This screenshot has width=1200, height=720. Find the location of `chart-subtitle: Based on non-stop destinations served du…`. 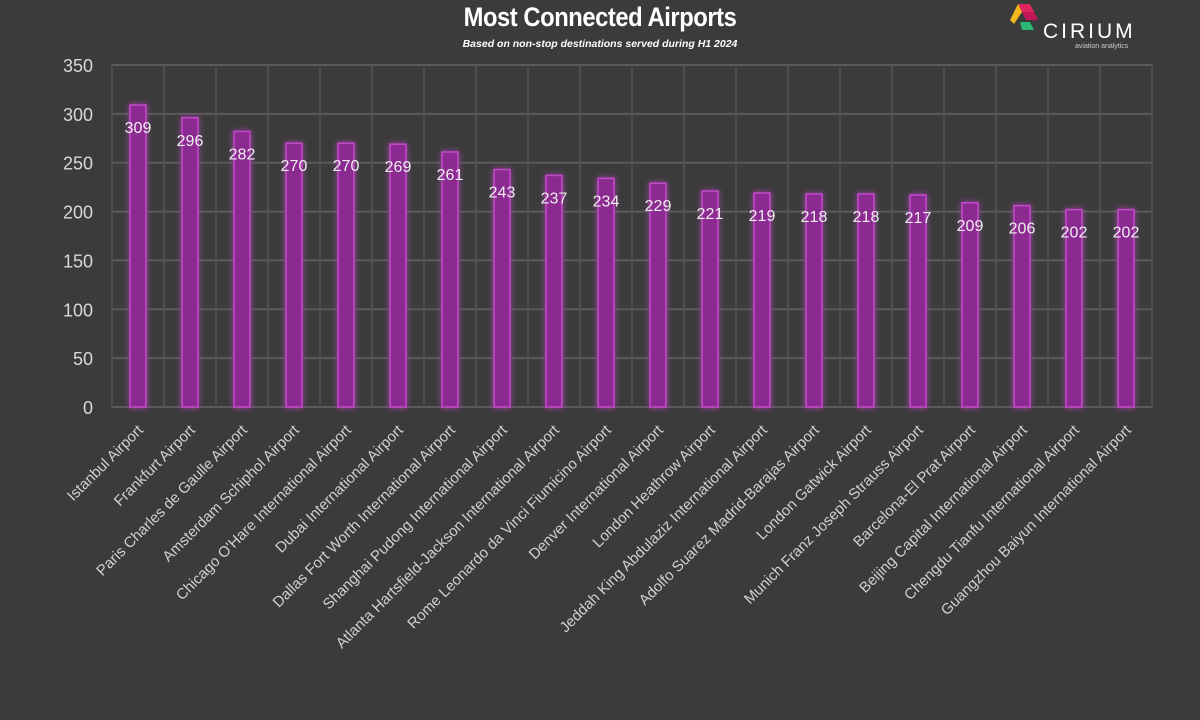

chart-subtitle: Based on non-stop destinations served du… is located at coordinates (600, 44).